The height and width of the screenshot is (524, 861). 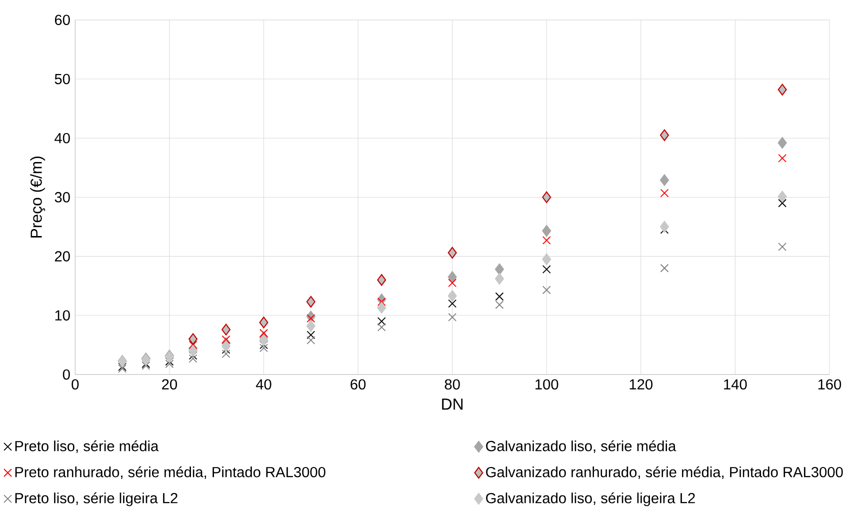 I want to click on y-tick-label: 10, so click(x=62, y=315).